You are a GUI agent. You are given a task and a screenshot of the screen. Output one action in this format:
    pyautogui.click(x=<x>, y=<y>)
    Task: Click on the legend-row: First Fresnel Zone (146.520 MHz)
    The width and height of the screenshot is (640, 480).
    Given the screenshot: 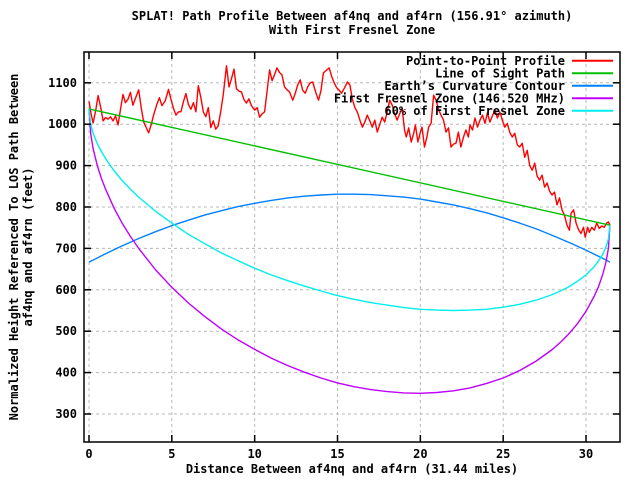 What is the action you would take?
    pyautogui.click(x=473, y=99)
    